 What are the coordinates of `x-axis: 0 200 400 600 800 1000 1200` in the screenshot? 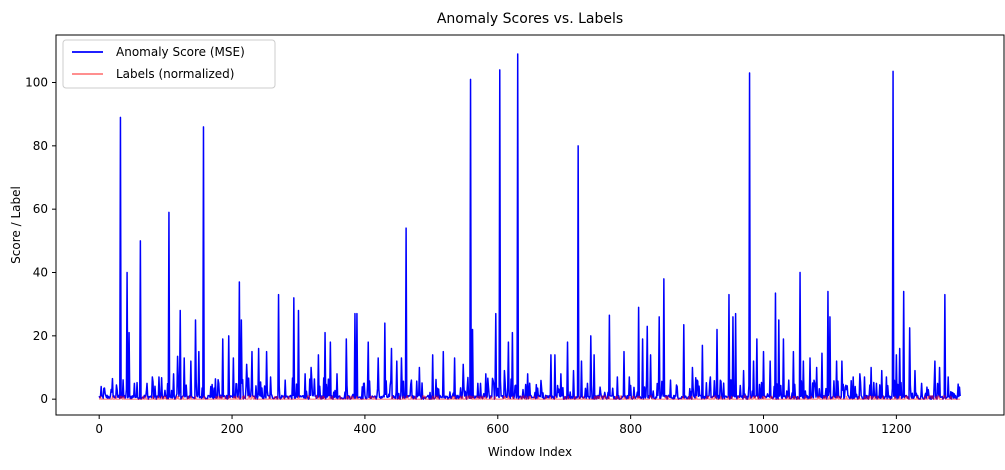 It's located at (503, 425).